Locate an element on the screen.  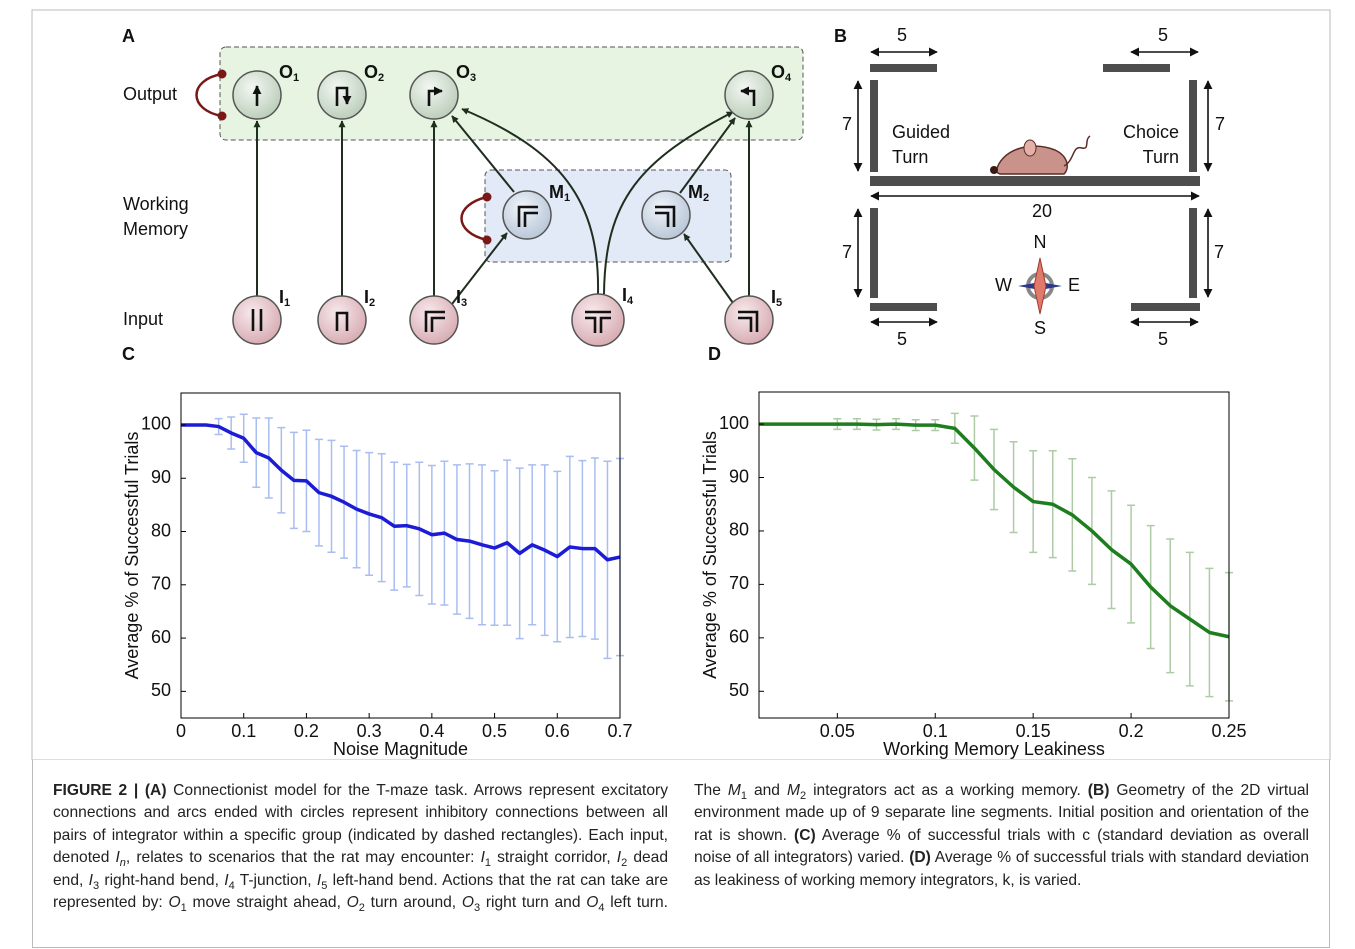
caption-text: n is located at coordinates (122, 863).